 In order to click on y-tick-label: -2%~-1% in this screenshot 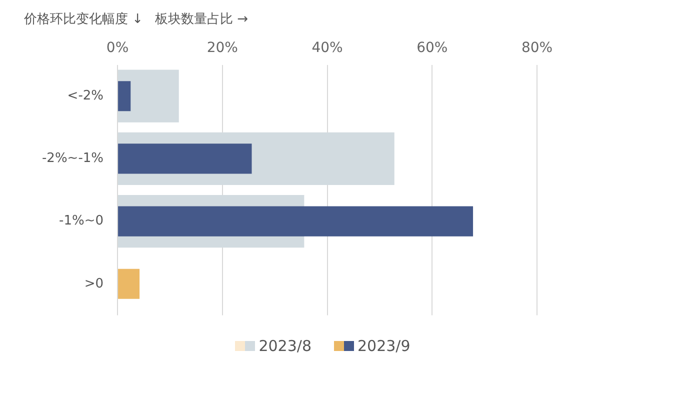, I will do `click(73, 158)`.